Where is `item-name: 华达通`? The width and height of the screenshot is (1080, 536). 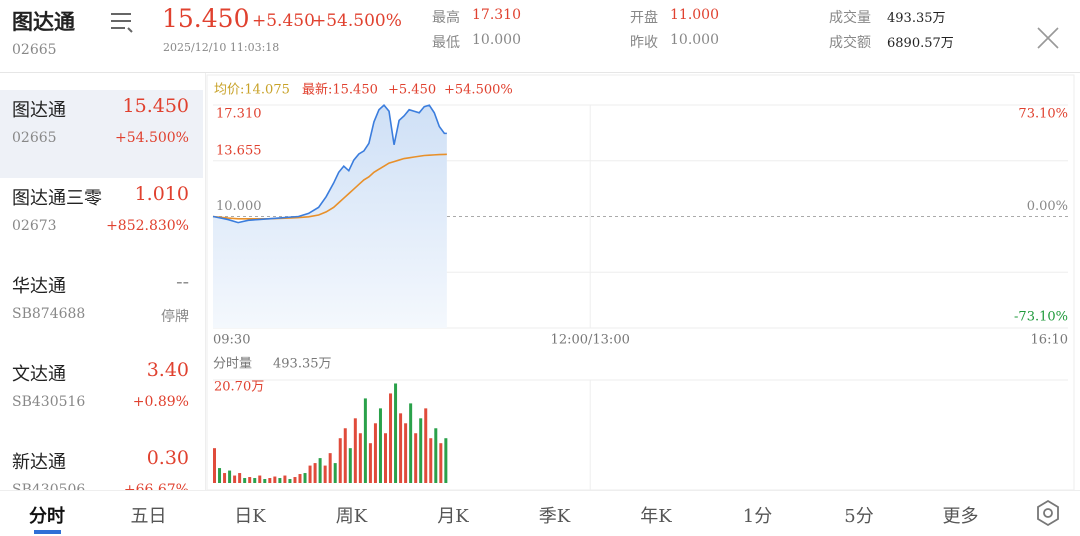
item-name: 华达通 is located at coordinates (39, 286).